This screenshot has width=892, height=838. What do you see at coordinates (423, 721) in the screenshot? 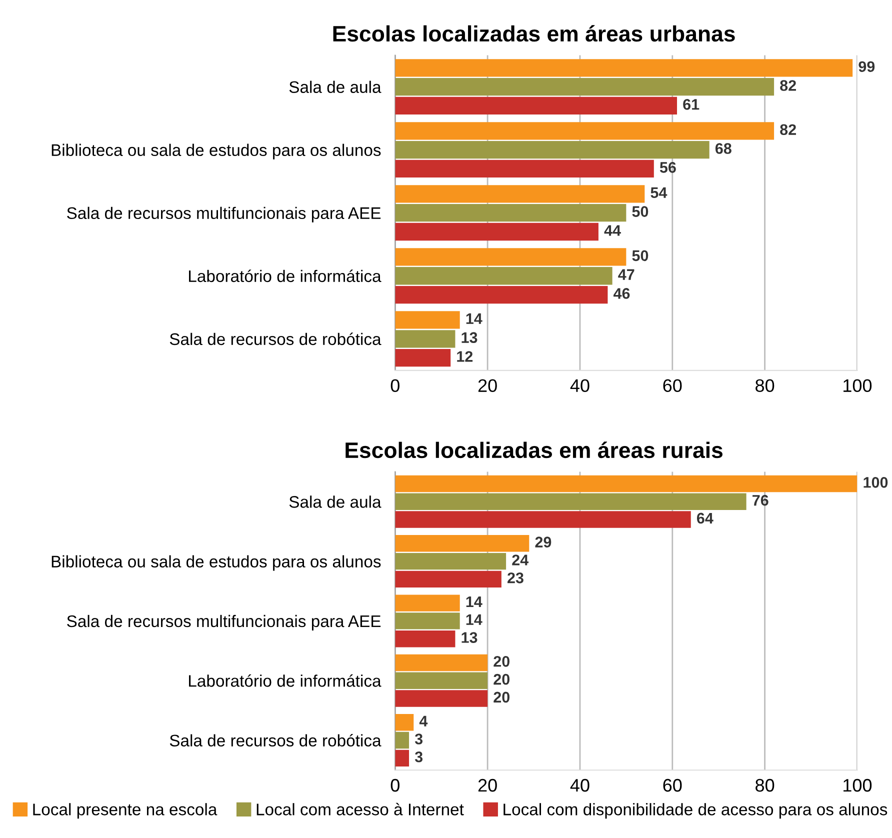
I see `data-label: 4` at bounding box center [423, 721].